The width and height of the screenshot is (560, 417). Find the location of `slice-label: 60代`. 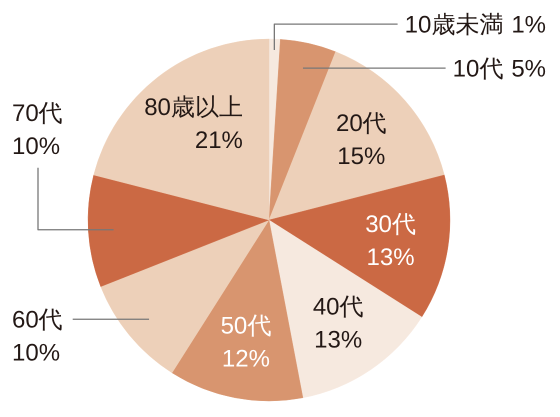

slice-label: 60代 is located at coordinates (37, 320).